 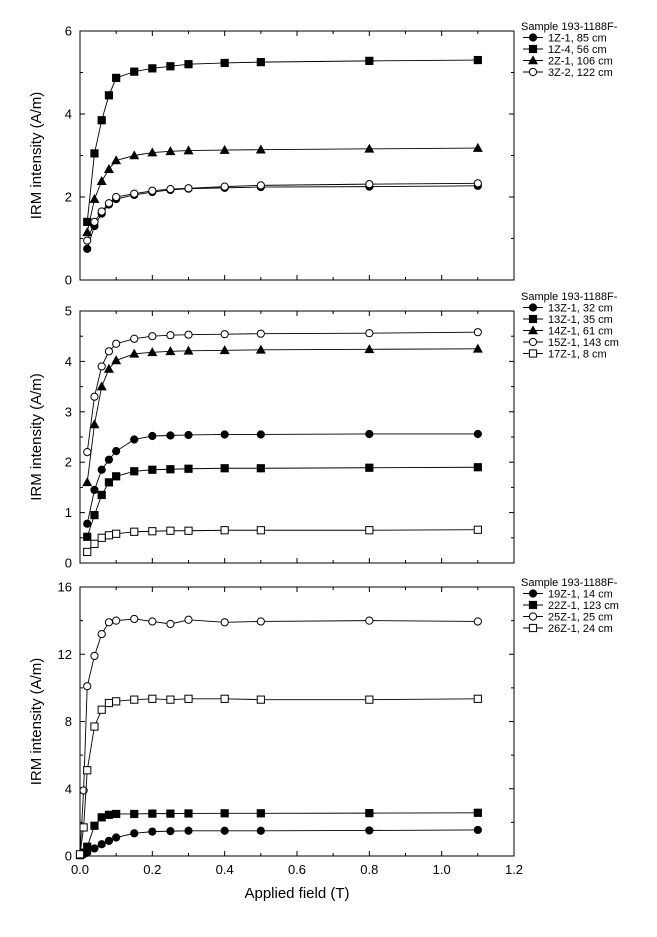 I want to click on y-tick-label: 12, so click(x=65, y=654).